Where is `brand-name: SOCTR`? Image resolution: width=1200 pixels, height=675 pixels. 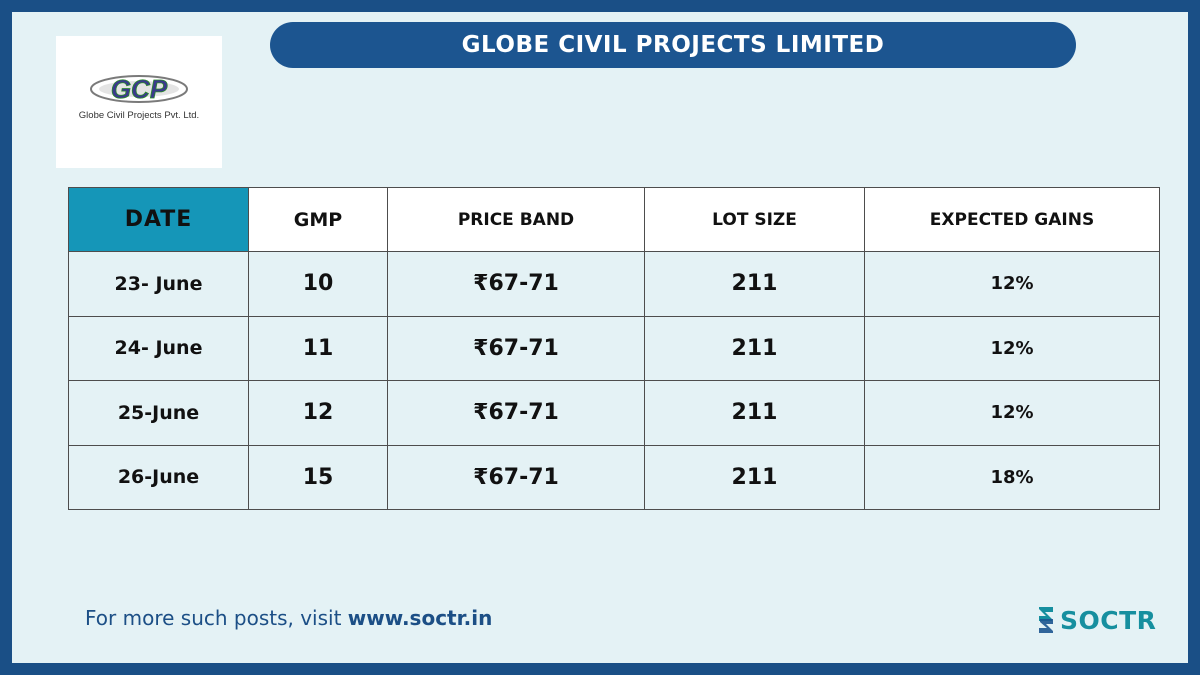
brand-name: SOCTR is located at coordinates (1108, 620).